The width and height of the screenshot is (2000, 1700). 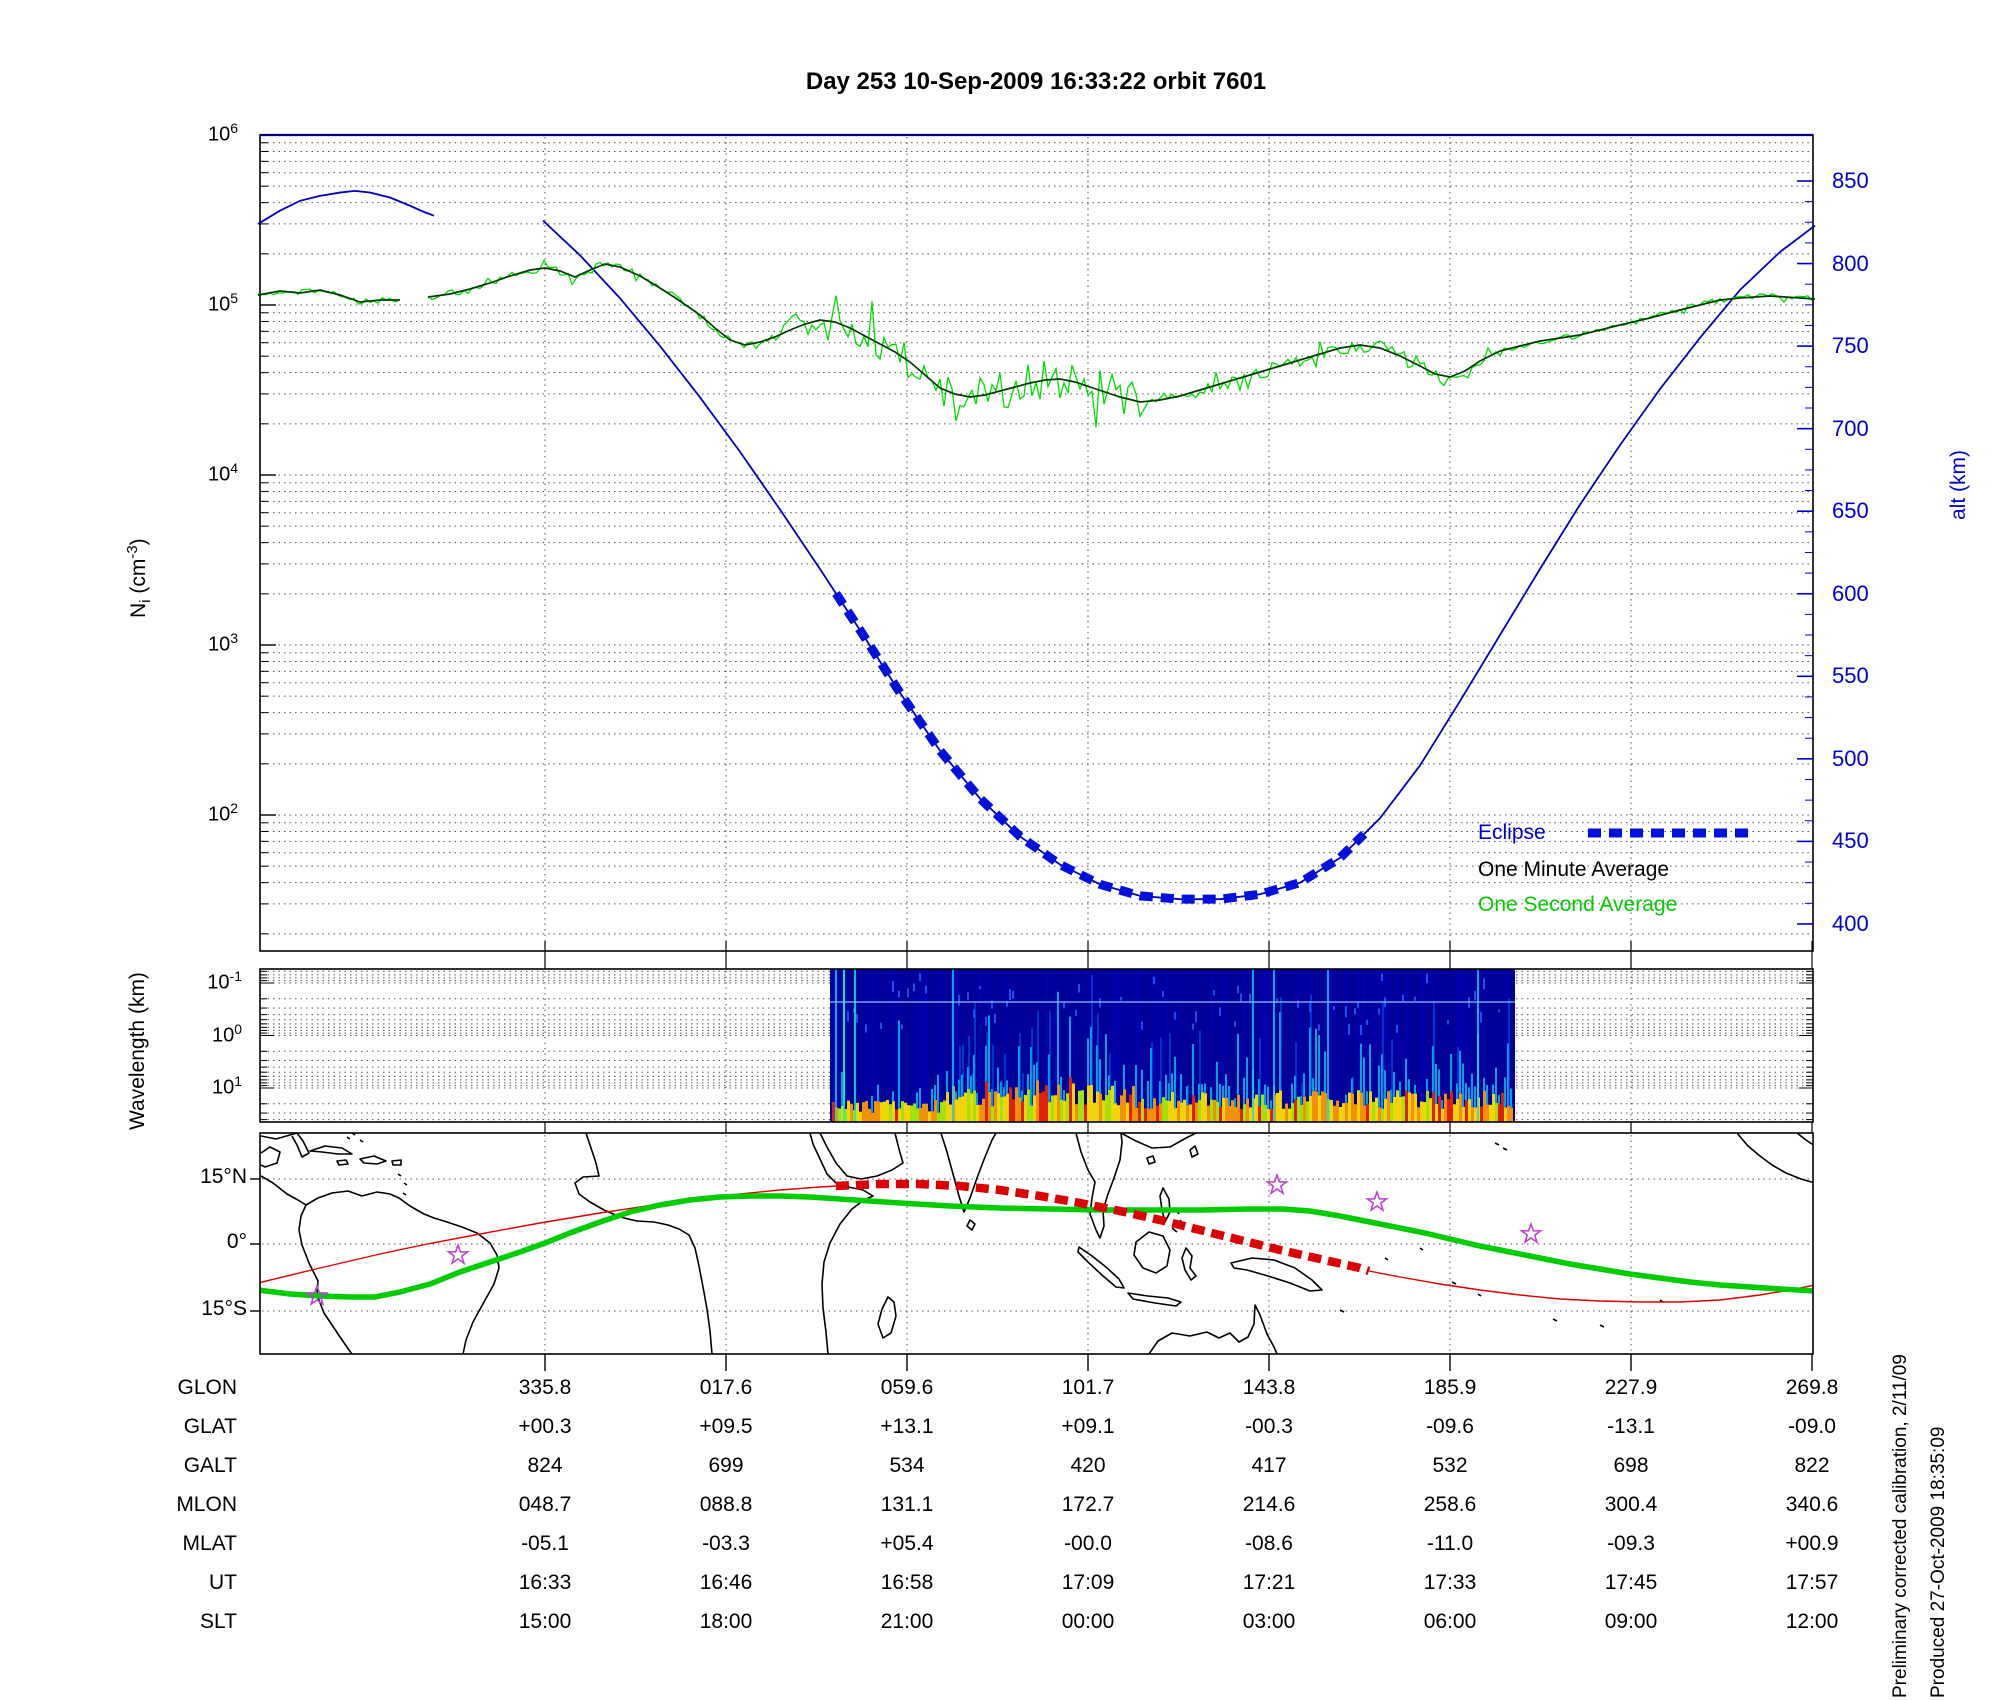 What do you see at coordinates (236, 1241) in the screenshot?
I see `map-lat-label: 0°` at bounding box center [236, 1241].